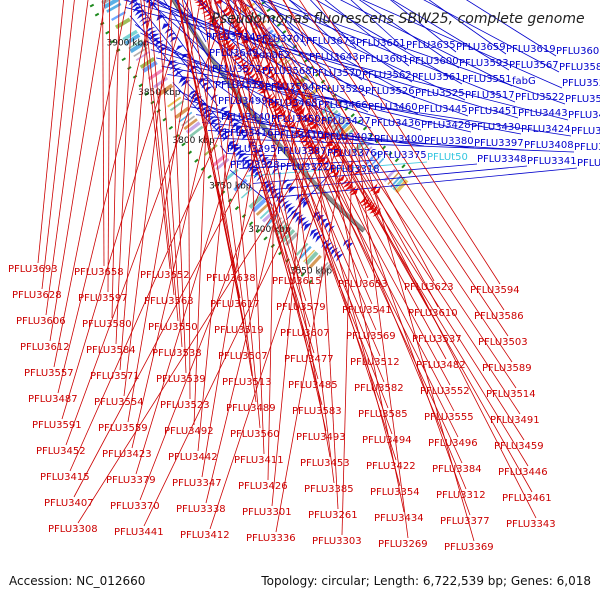 The width and height of the screenshot is (600, 600). I want to click on reverse-gene-label: PFLU3423, so click(127, 454).